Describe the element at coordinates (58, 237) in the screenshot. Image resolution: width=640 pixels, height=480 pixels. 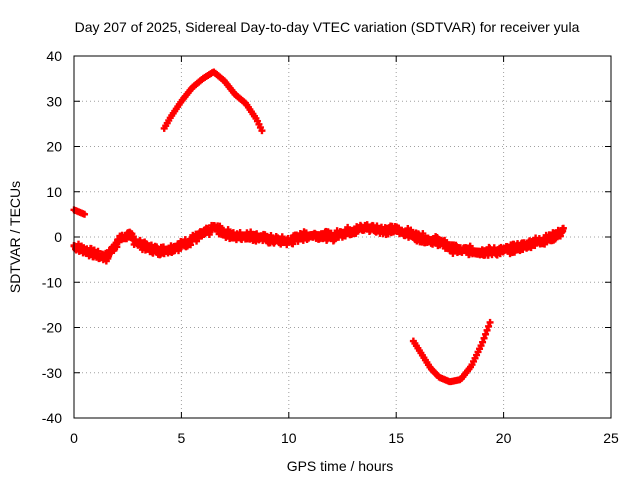
I see `y-tick-label: 0` at that location.